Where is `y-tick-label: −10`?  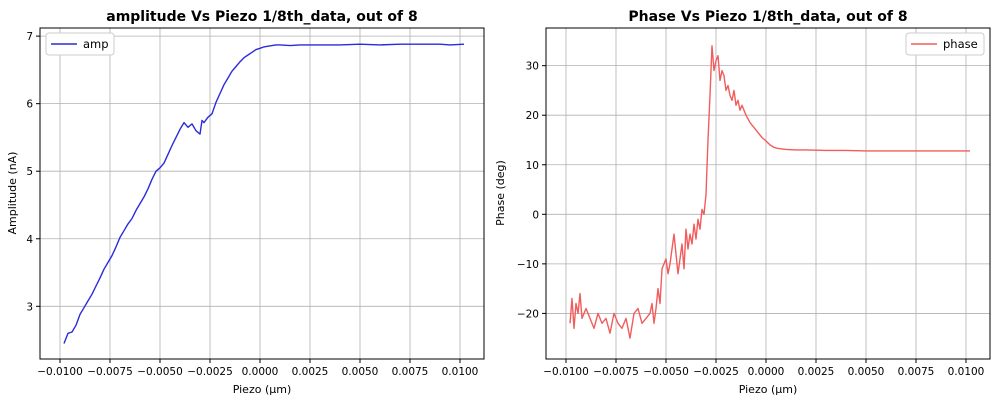 y-tick-label: −10 is located at coordinates (528, 265).